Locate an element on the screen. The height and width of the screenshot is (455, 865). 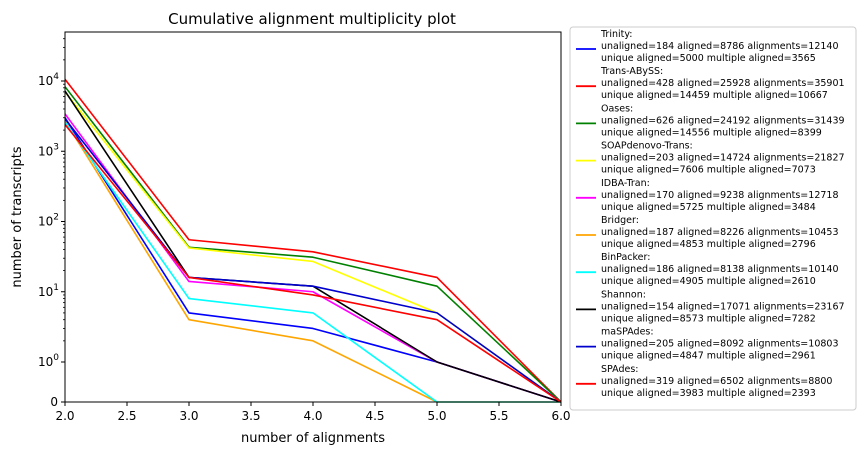
x-tick-label: 3.5 is located at coordinates (250, 416).